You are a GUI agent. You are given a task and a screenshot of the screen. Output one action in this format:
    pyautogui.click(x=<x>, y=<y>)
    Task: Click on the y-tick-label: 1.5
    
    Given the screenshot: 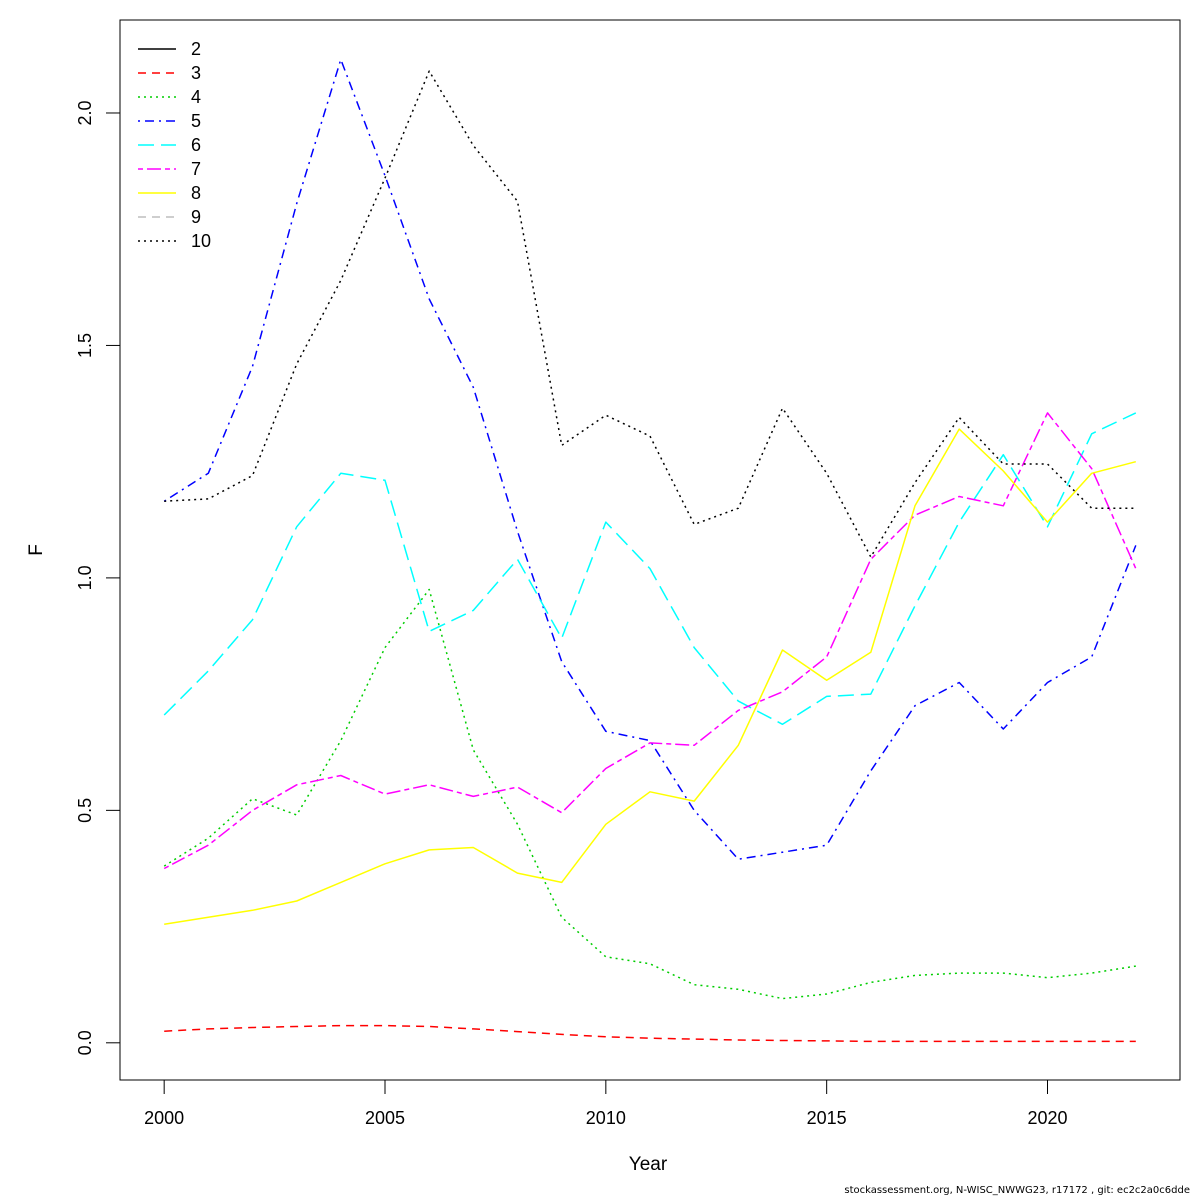 What is the action you would take?
    pyautogui.click(x=85, y=345)
    